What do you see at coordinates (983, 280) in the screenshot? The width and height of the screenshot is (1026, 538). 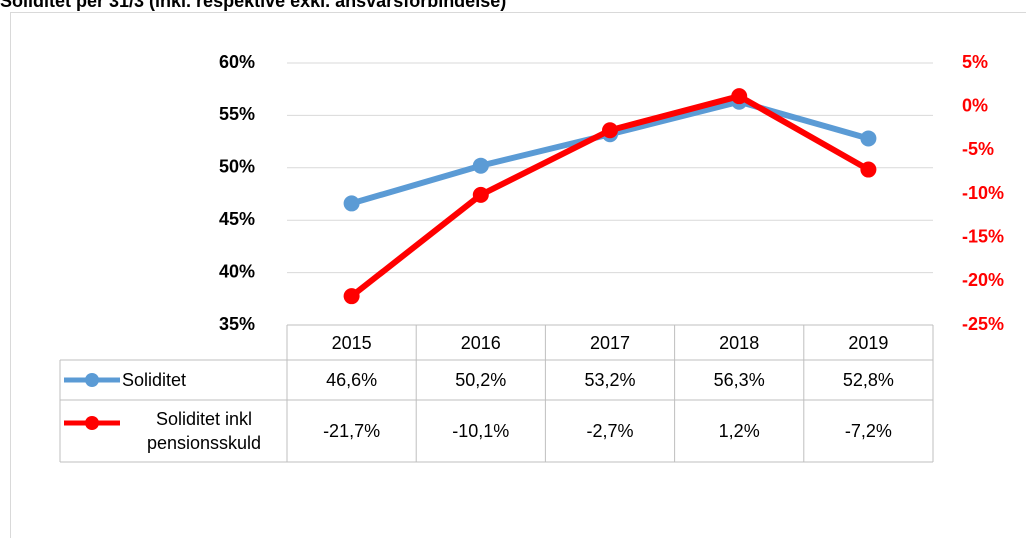 I see `y2-tick-label: -20%` at bounding box center [983, 280].